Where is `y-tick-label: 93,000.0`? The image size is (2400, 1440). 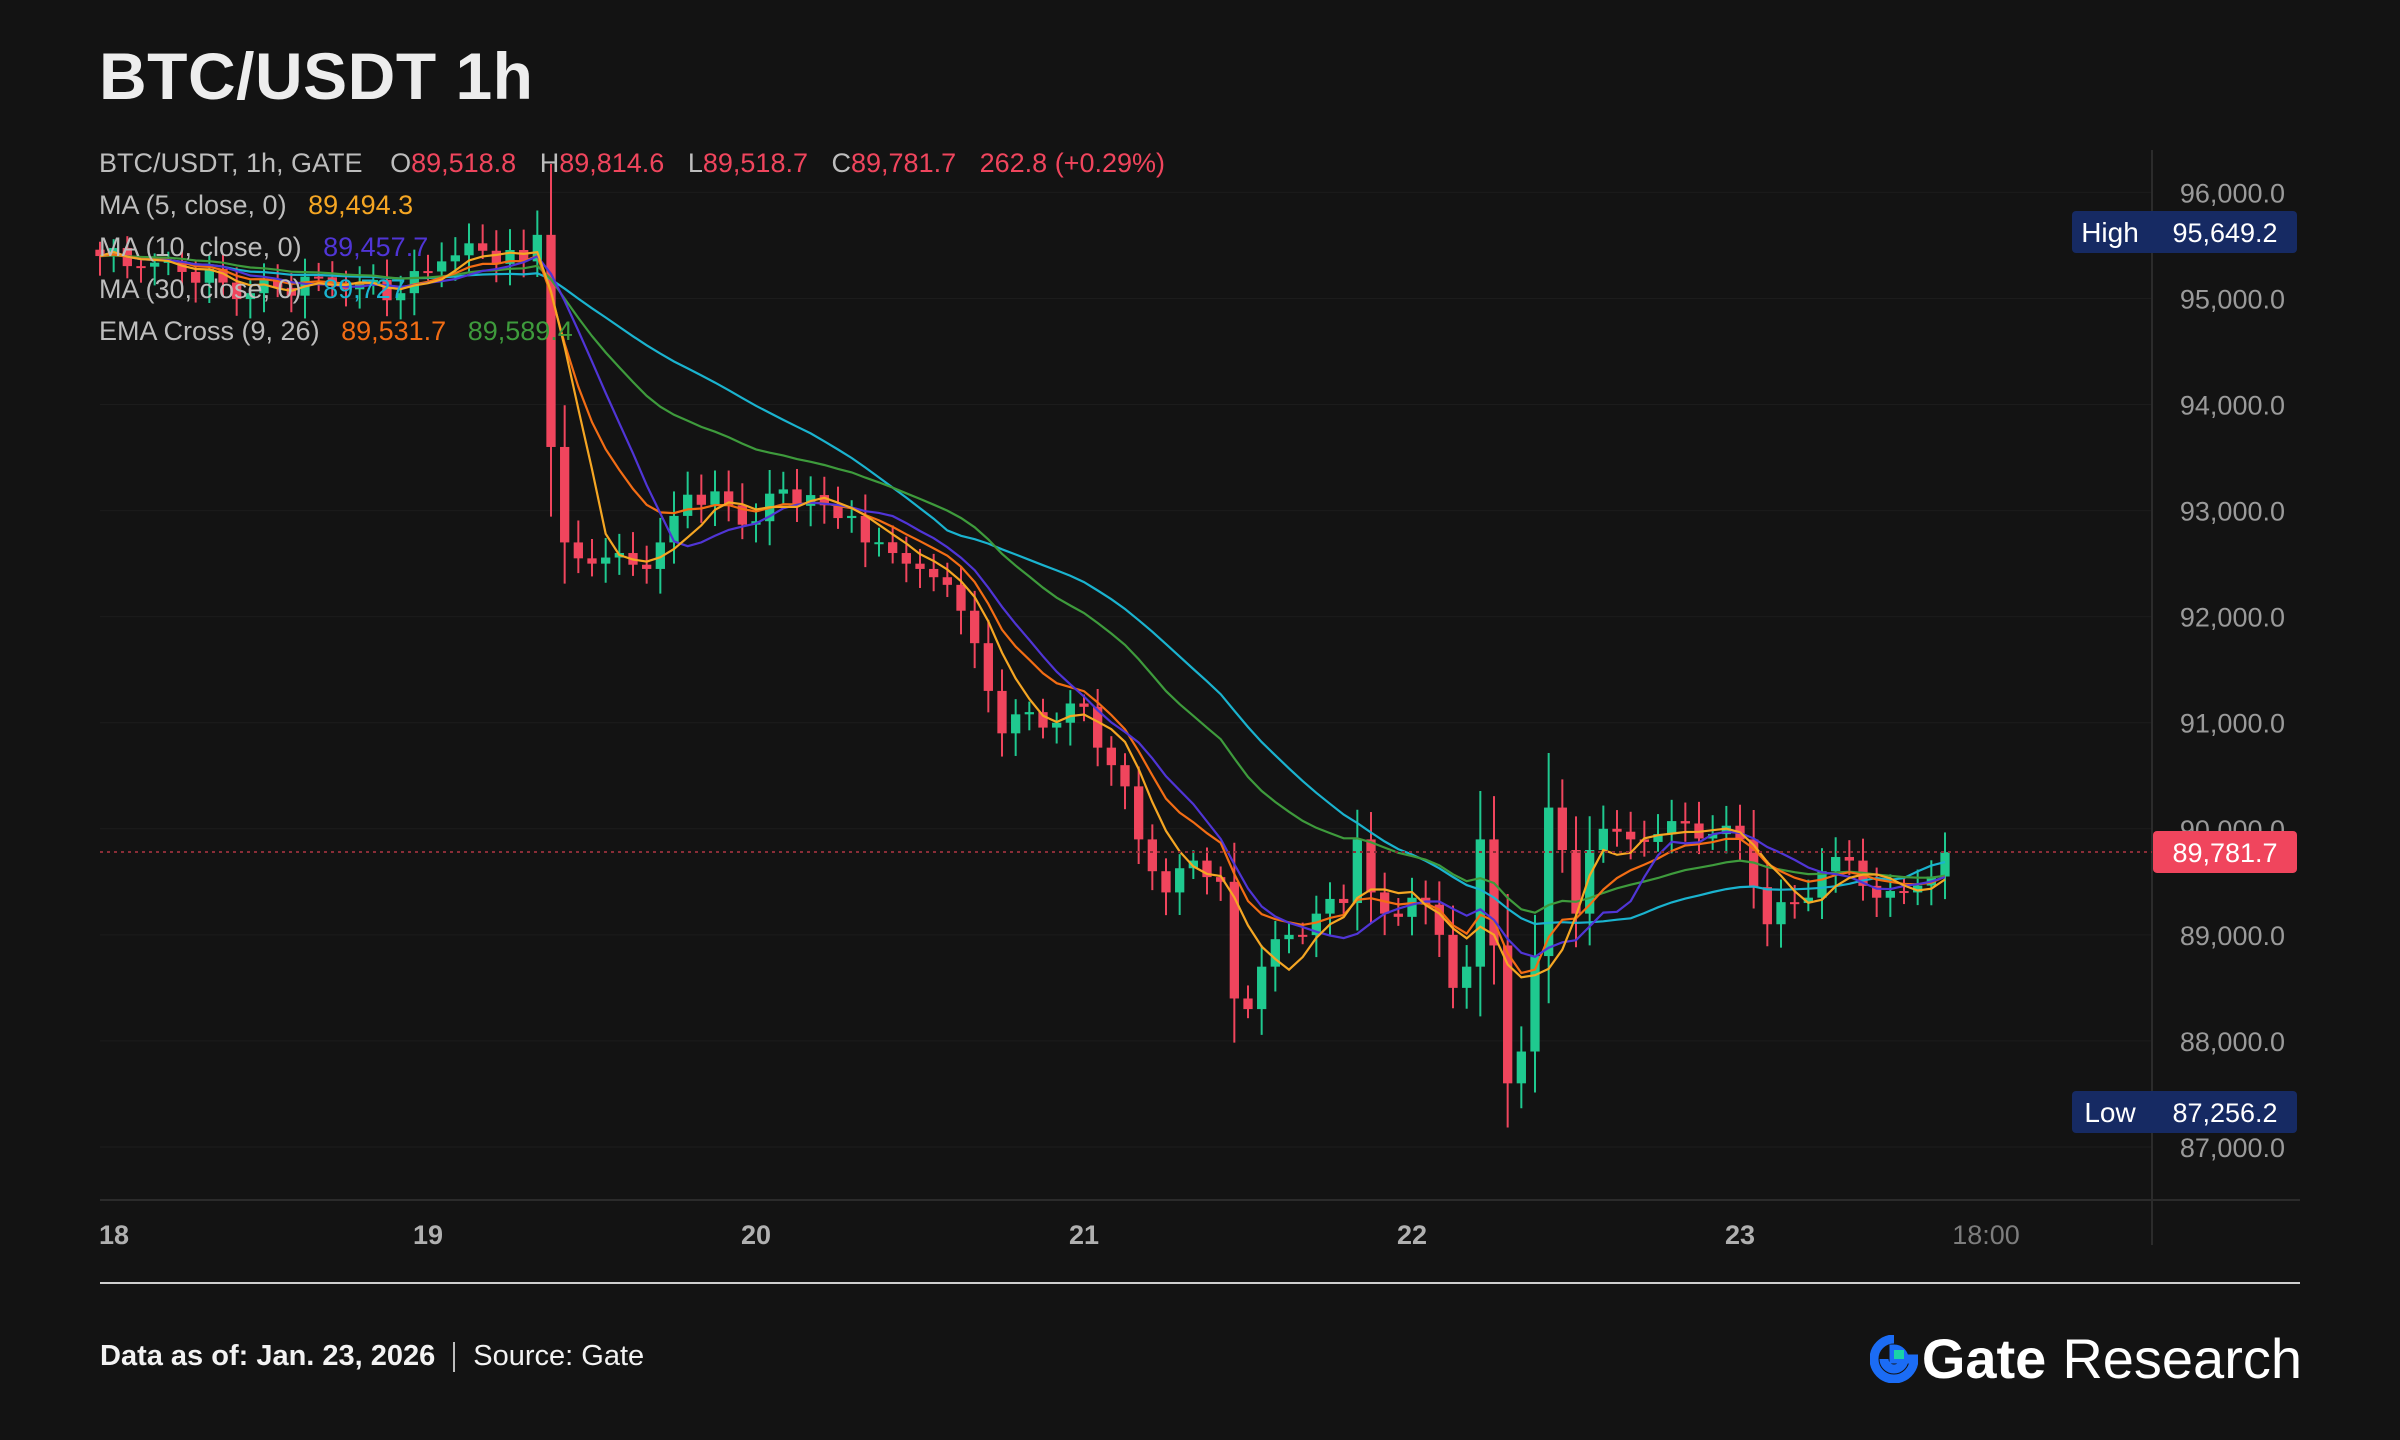
y-tick-label: 93,000.0 is located at coordinates (2232, 512).